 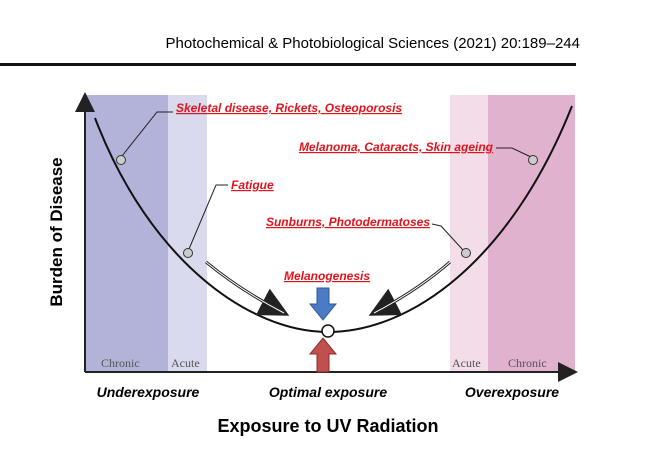 What do you see at coordinates (187, 233) in the screenshot?
I see `band-acute-left` at bounding box center [187, 233].